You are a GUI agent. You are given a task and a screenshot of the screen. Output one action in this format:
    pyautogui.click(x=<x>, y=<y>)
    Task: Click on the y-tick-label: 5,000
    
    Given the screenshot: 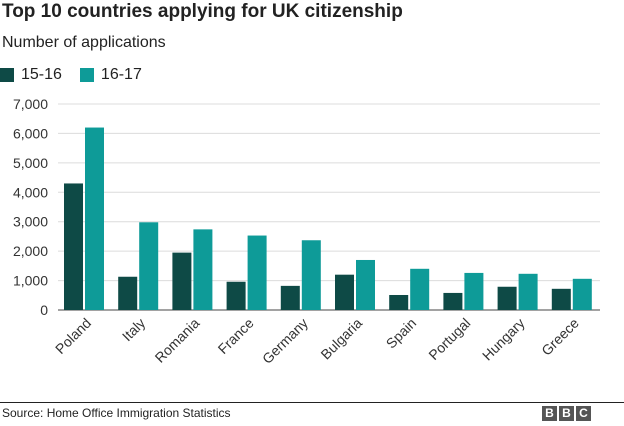 What is the action you would take?
    pyautogui.click(x=30, y=163)
    